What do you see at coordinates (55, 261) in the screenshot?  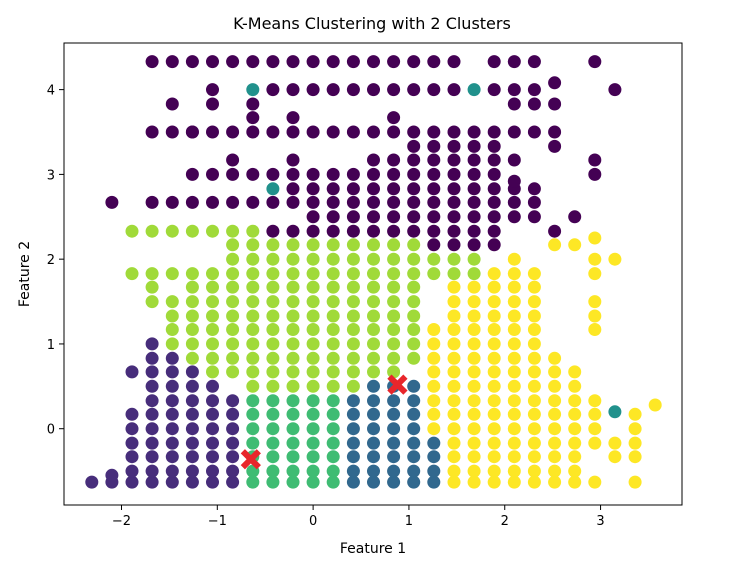 I see `y-axis: 0 1 2 3 4` at bounding box center [55, 261].